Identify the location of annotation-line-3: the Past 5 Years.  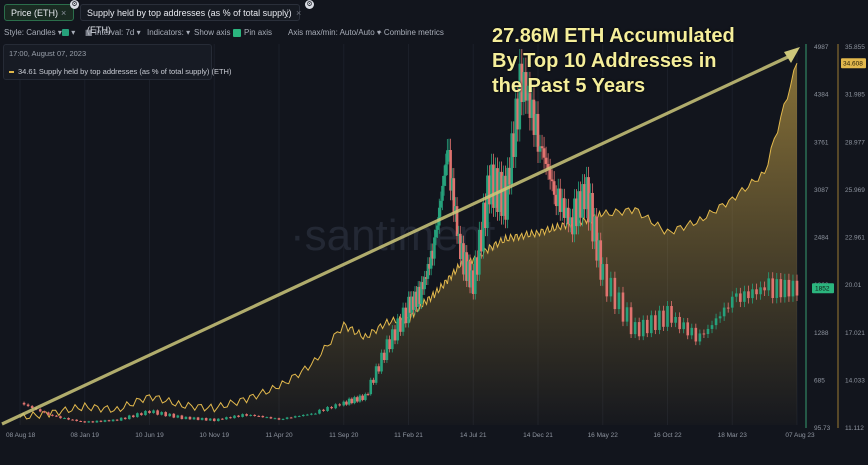
(569, 86).